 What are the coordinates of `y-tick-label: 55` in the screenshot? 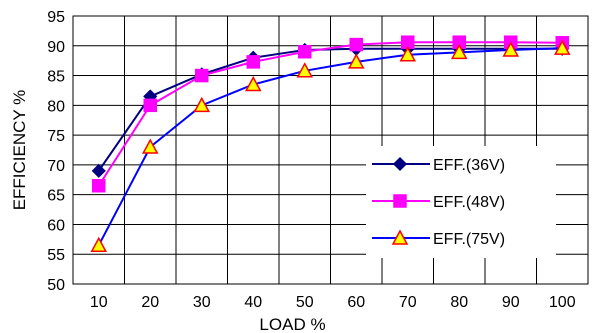 It's located at (56, 255).